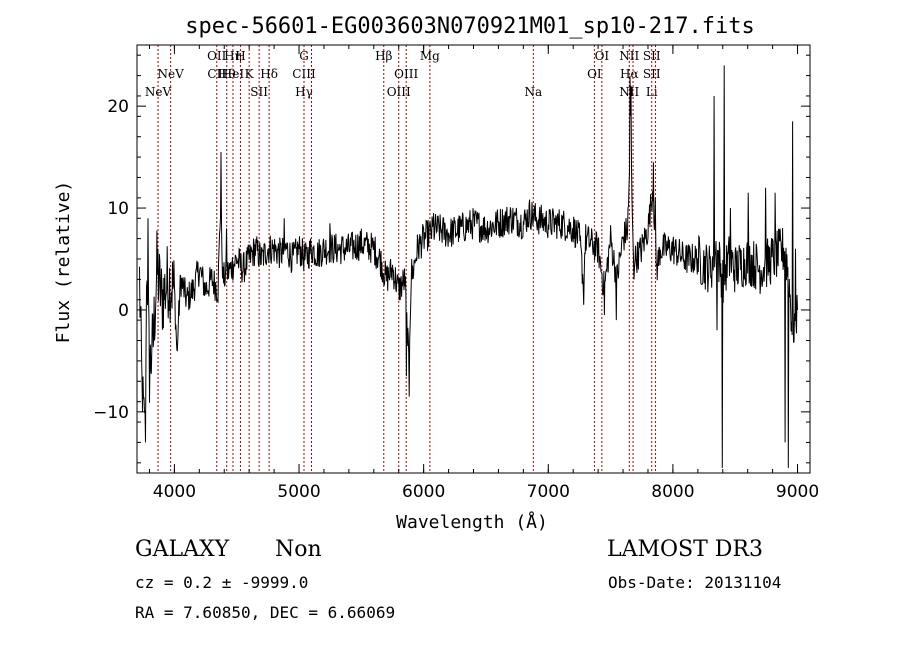  Describe the element at coordinates (216, 74) in the screenshot. I see `line-marker-label: CII` at that location.